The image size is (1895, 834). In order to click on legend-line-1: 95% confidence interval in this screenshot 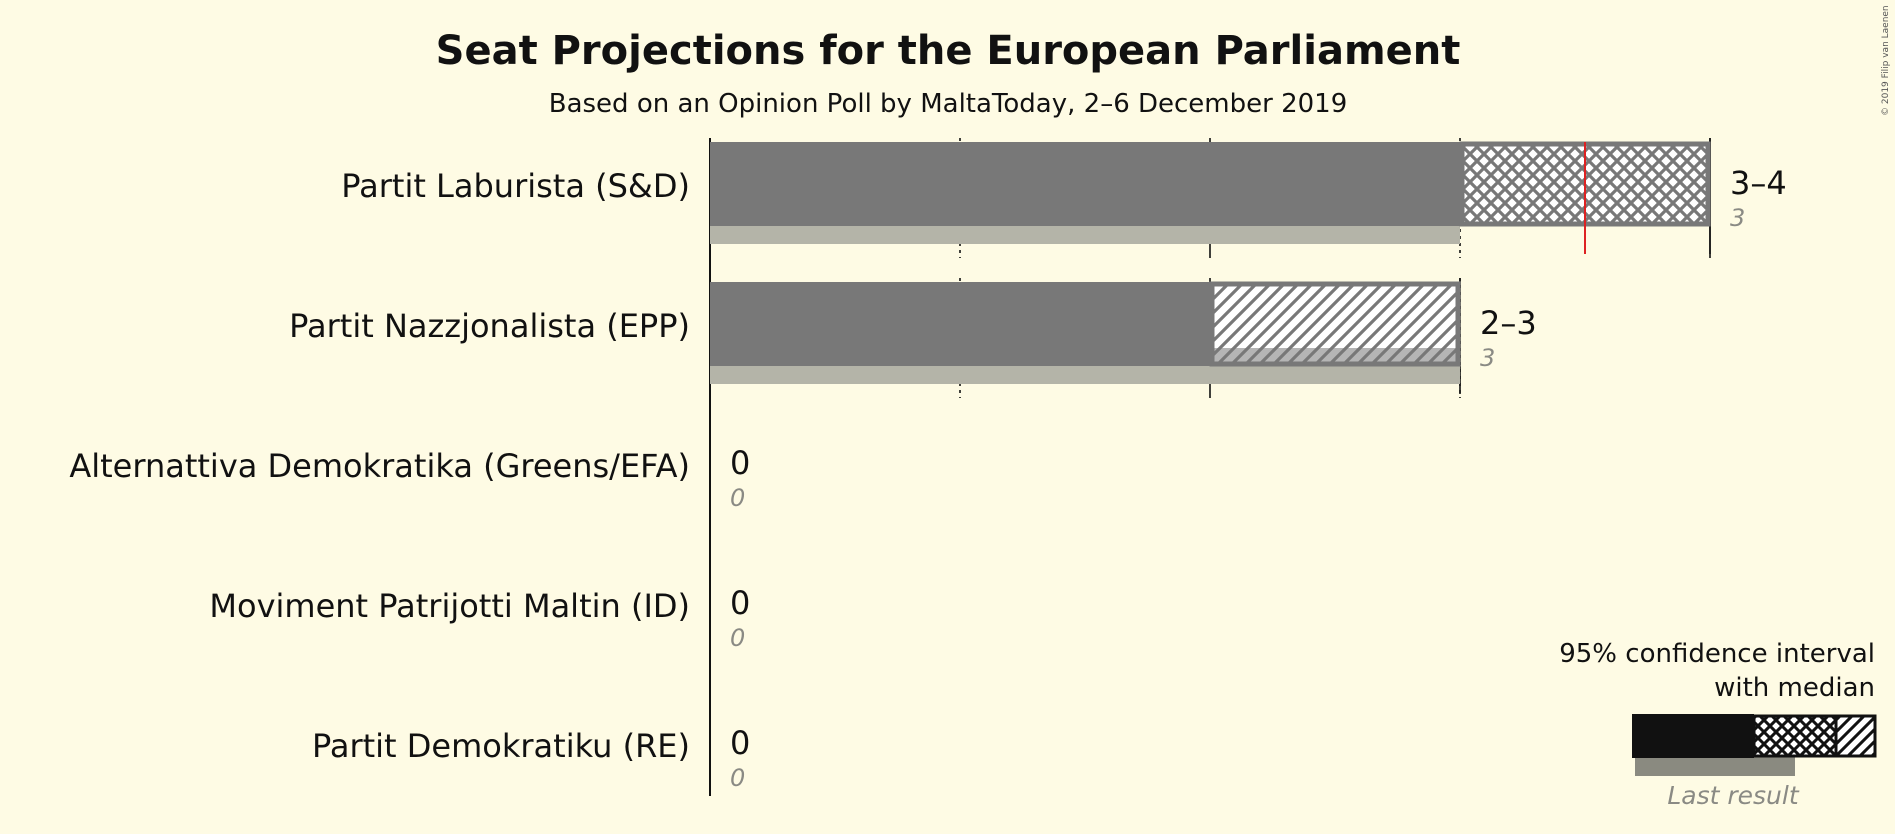, I will do `click(1717, 654)`.